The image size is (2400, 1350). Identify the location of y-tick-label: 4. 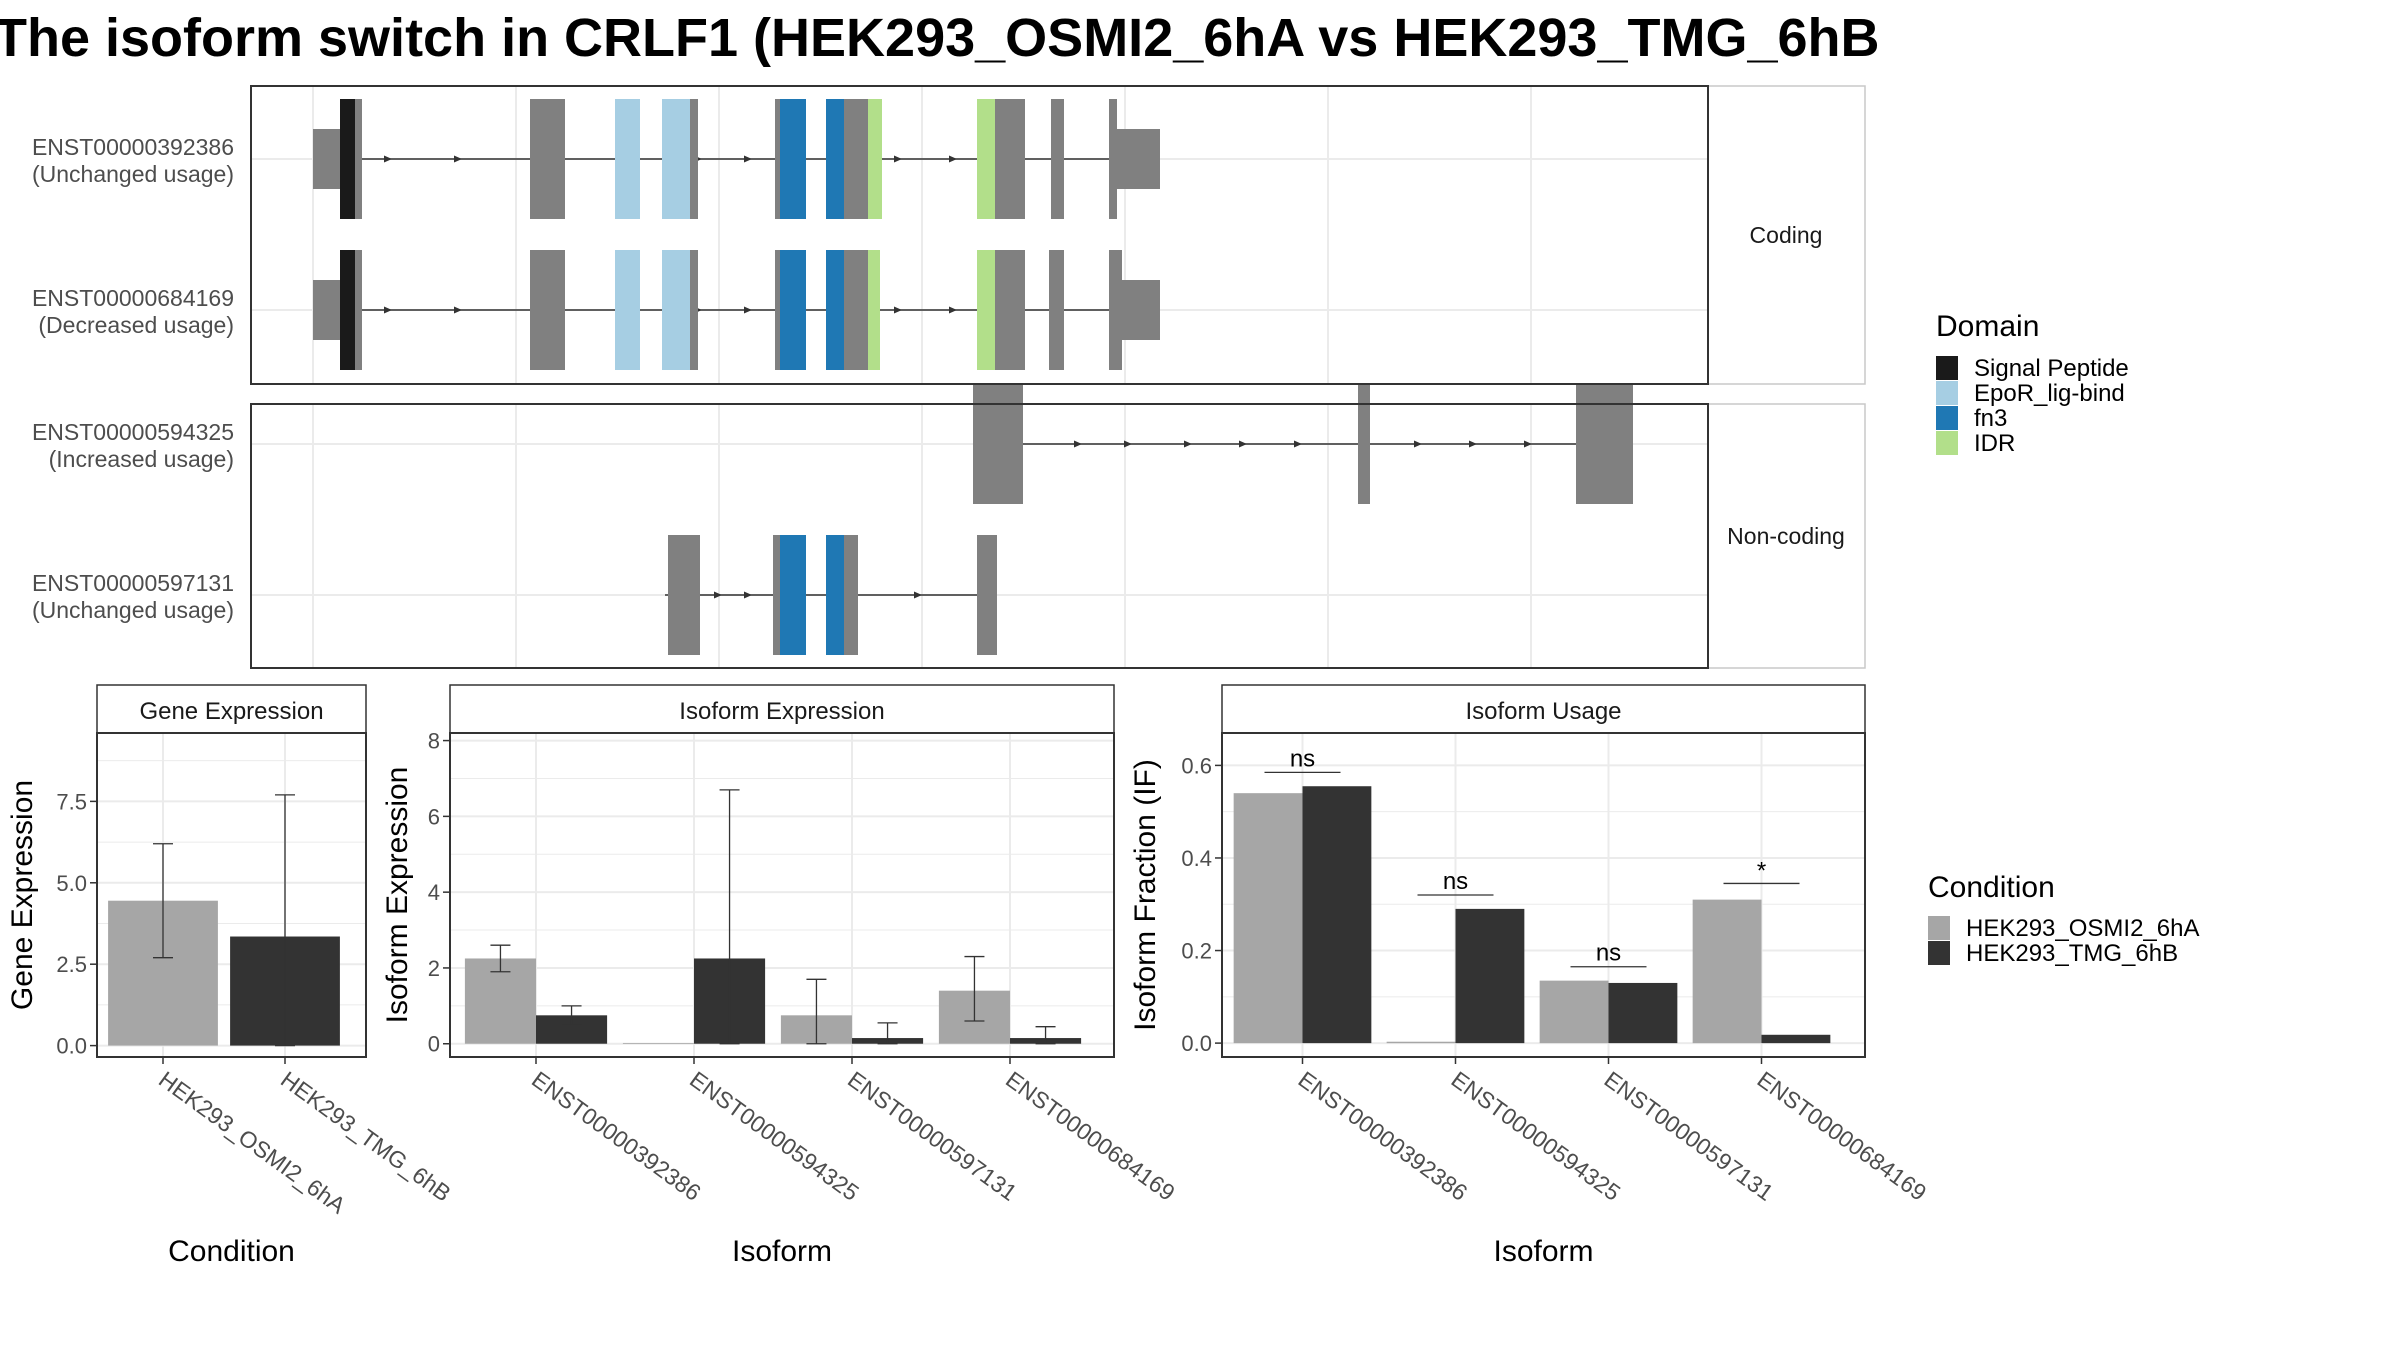
(434, 892).